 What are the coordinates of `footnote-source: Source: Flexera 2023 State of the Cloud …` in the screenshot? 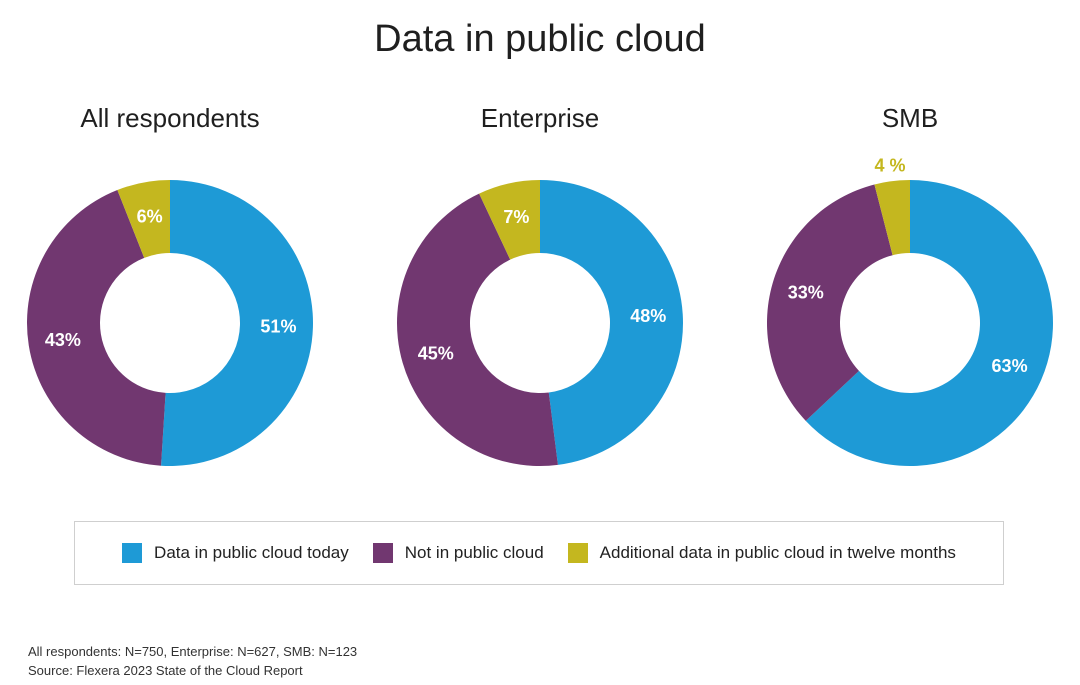 It's located at (165, 670).